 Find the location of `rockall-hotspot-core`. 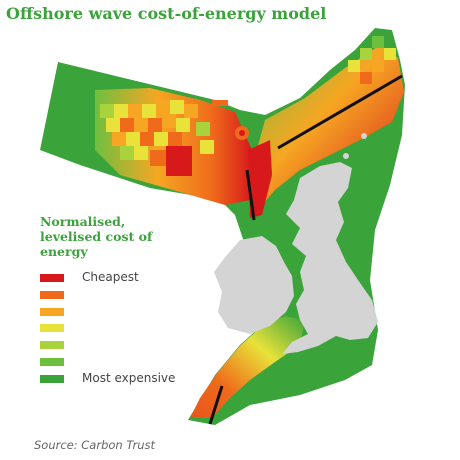

rockall-hotspot-core is located at coordinates (242, 133).